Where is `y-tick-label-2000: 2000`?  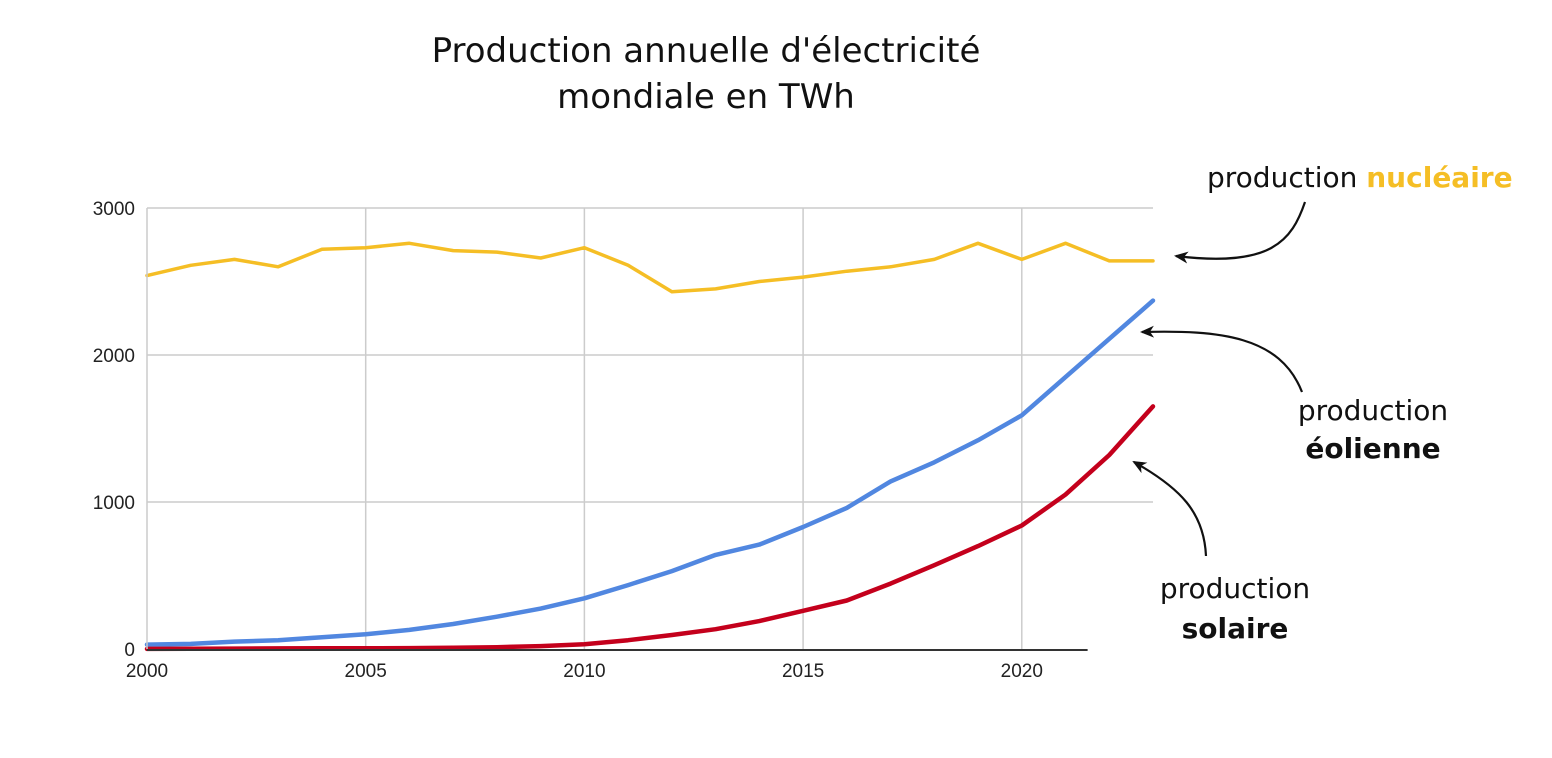
y-tick-label-2000: 2000 is located at coordinates (114, 356).